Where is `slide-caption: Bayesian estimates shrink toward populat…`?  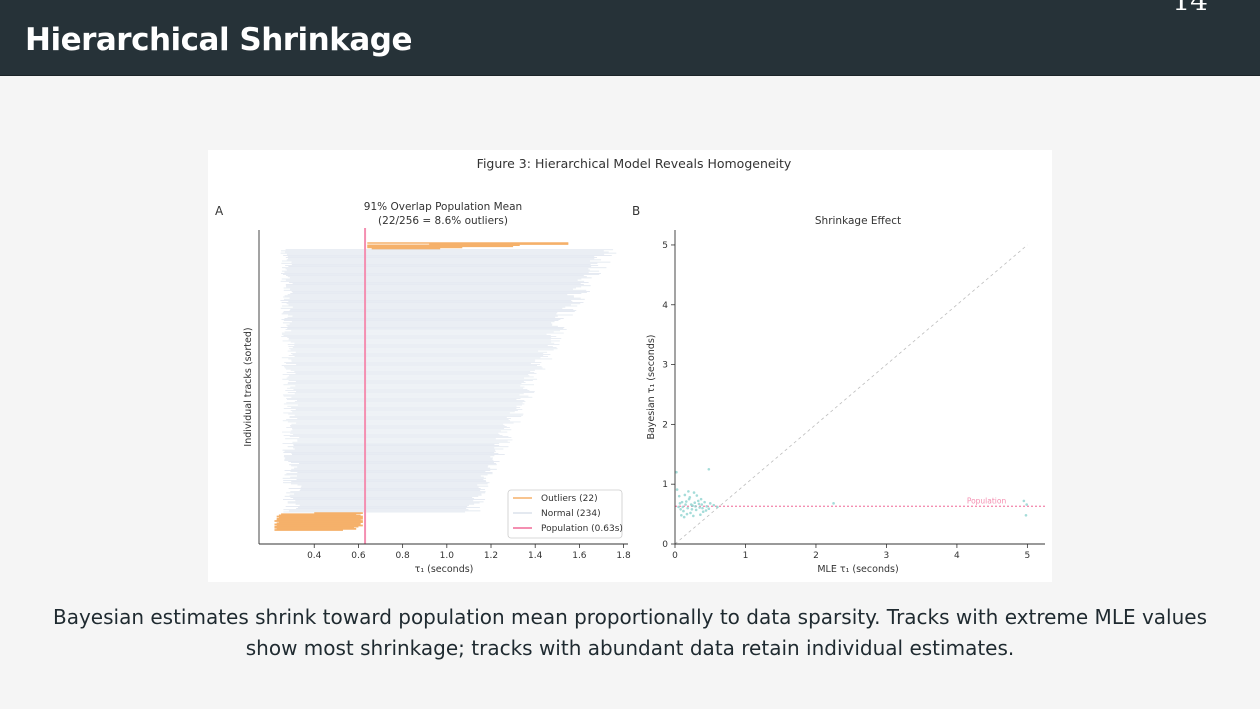 slide-caption: Bayesian estimates shrink toward populat… is located at coordinates (630, 632).